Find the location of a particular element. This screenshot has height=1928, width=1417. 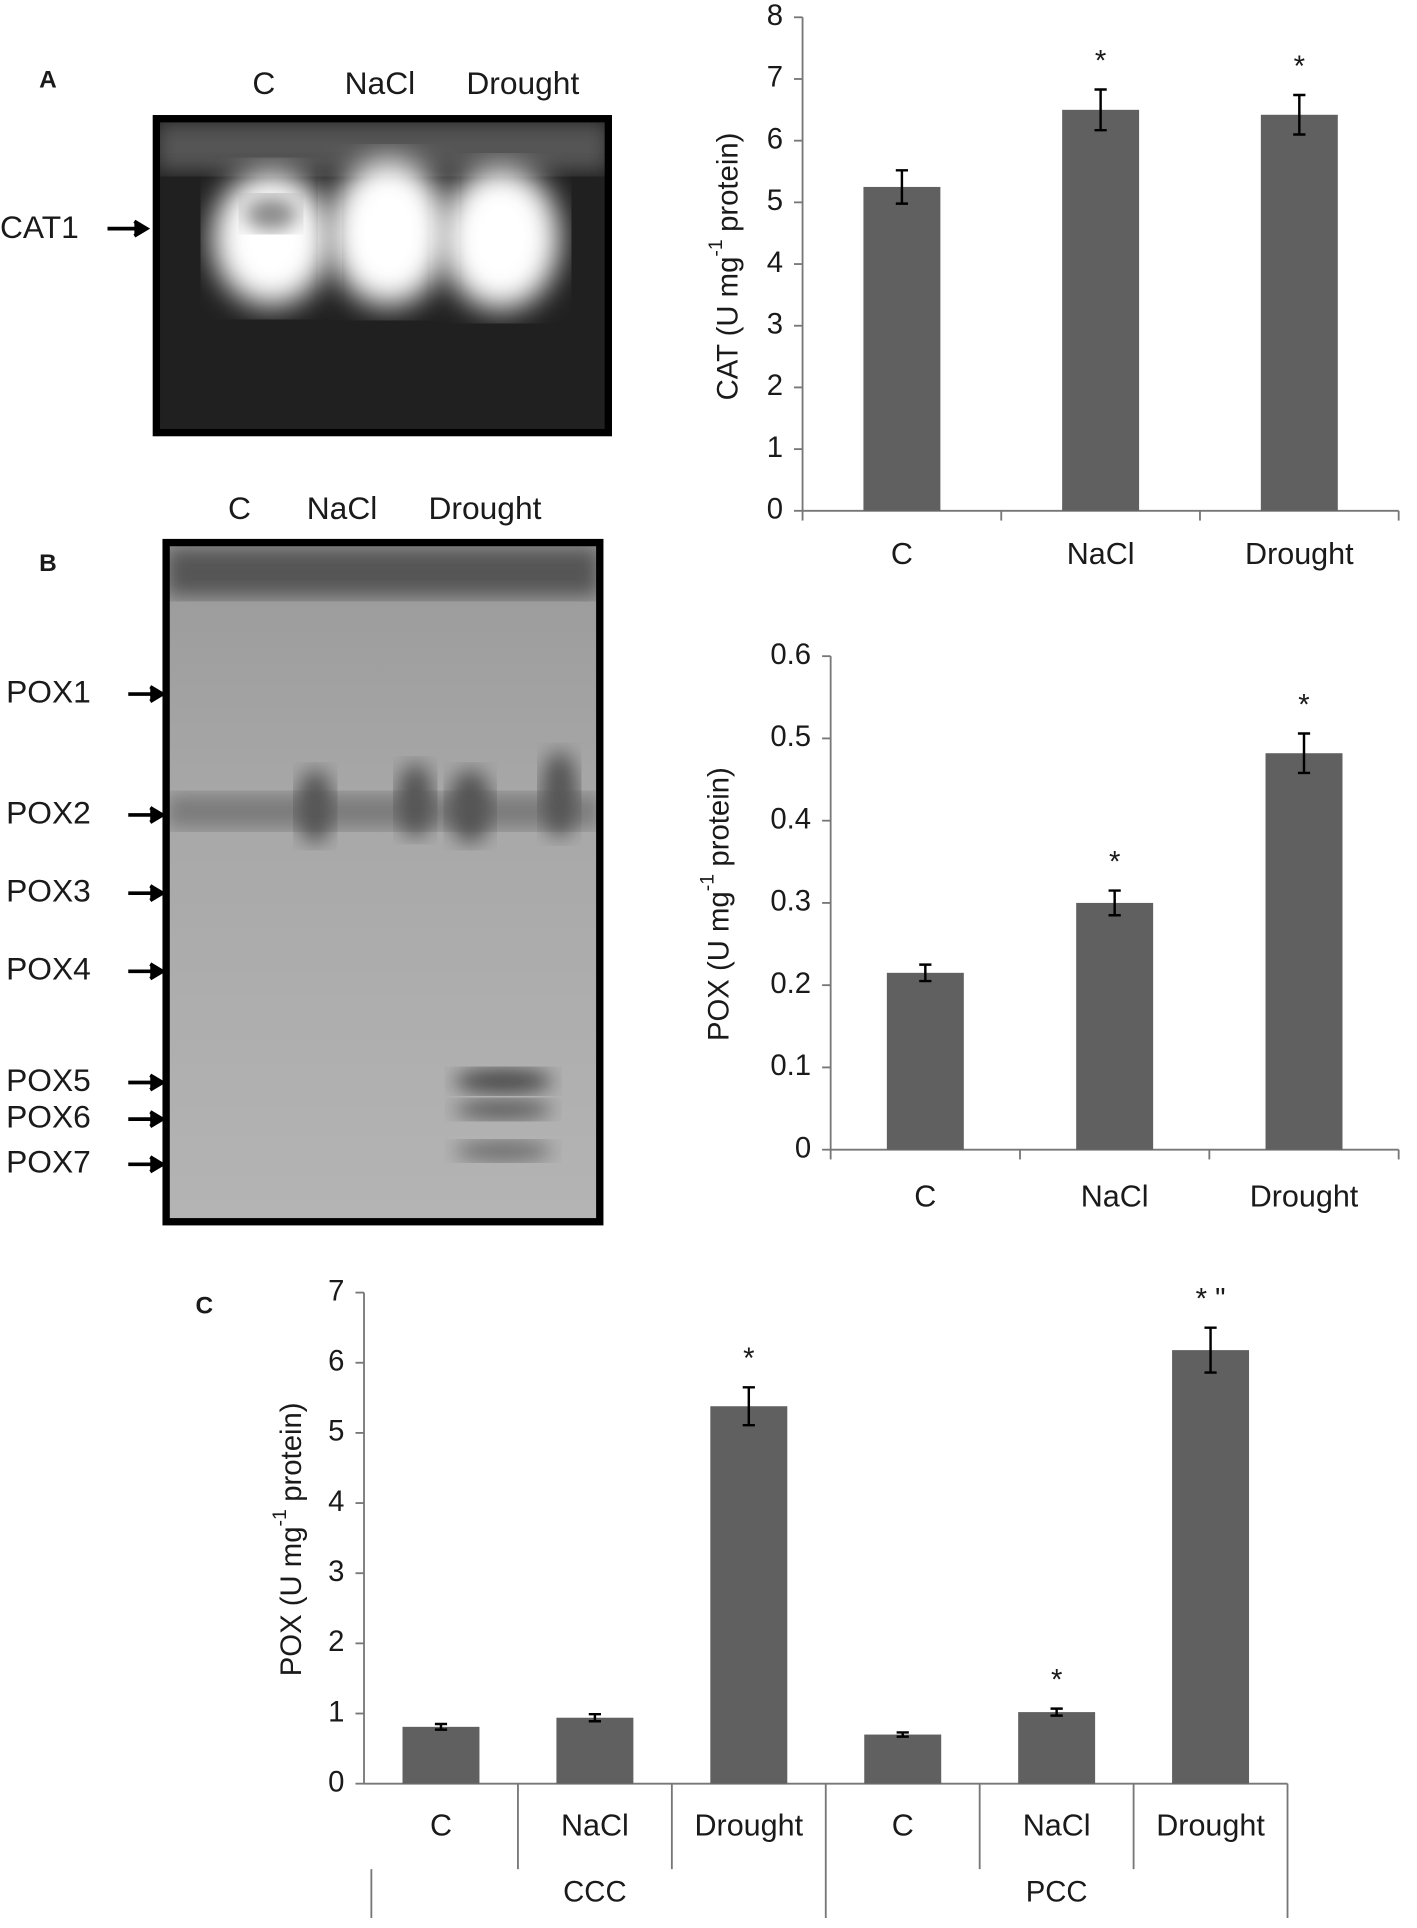

y-axis-label: CAT (U mg-1 protein) is located at coordinates (724, 267).